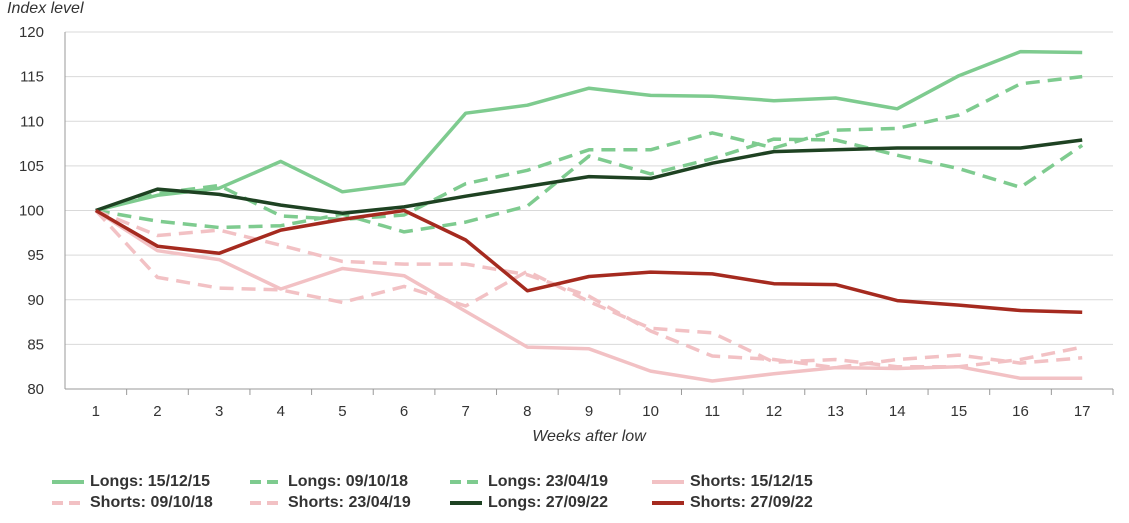  I want to click on x-tick-label: 2, so click(157, 411).